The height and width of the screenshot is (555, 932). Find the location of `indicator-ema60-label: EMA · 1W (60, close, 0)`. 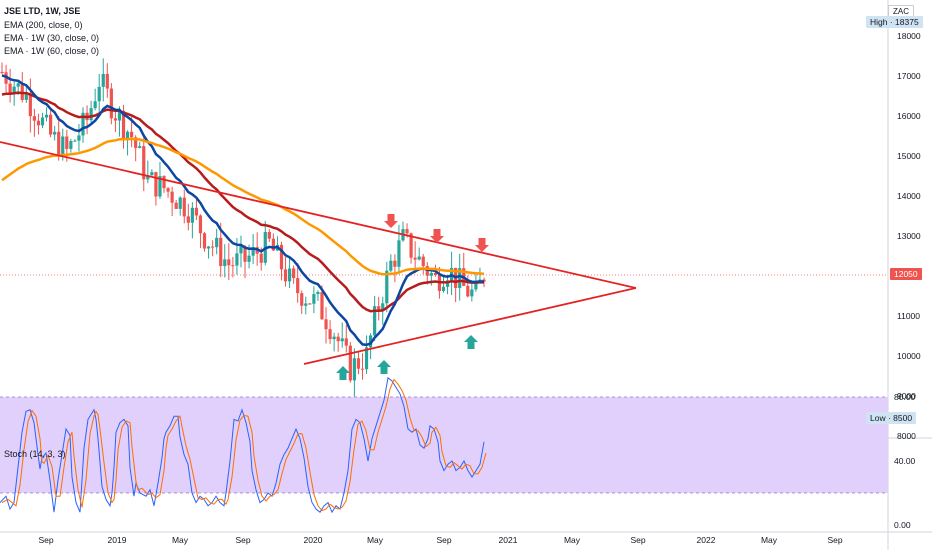

indicator-ema60-label: EMA · 1W (60, close, 0) is located at coordinates (52, 51).